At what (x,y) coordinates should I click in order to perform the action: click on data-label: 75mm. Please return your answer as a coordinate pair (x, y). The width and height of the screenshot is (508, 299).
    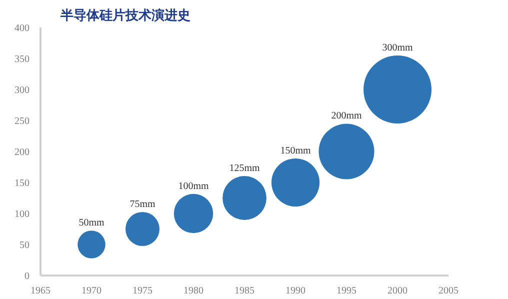
    Looking at the image, I should click on (143, 204).